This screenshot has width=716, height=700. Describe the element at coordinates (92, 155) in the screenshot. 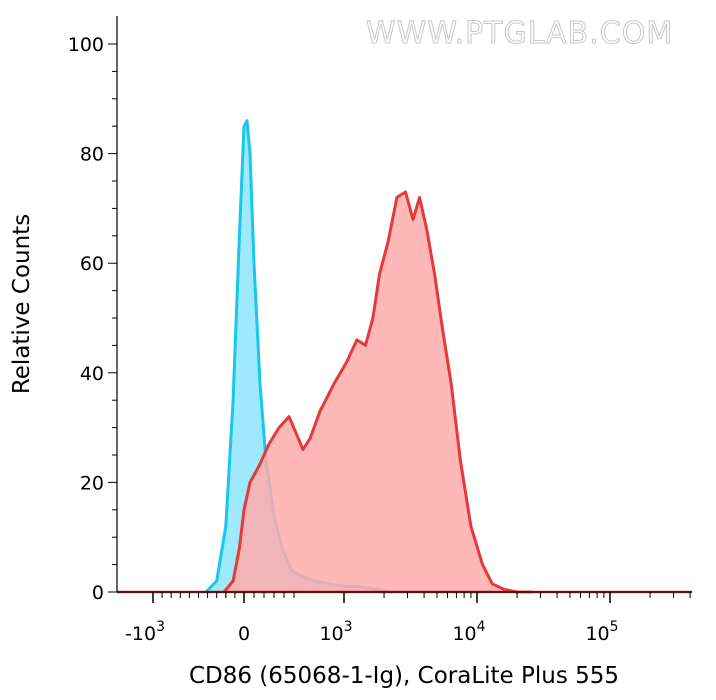

I see `y-tick-label: 80` at that location.